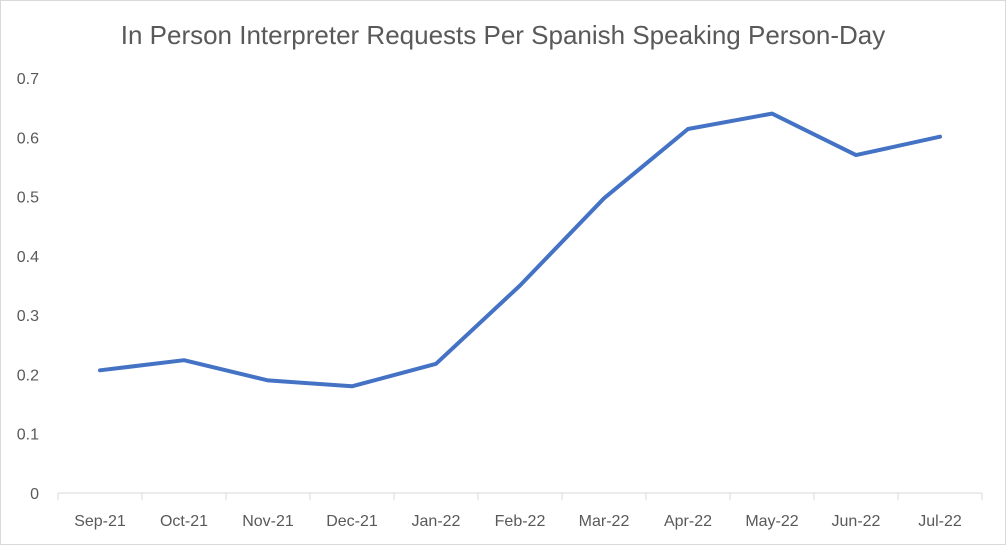 The height and width of the screenshot is (545, 1006). I want to click on y-tick-label: 0.2, so click(28, 375).